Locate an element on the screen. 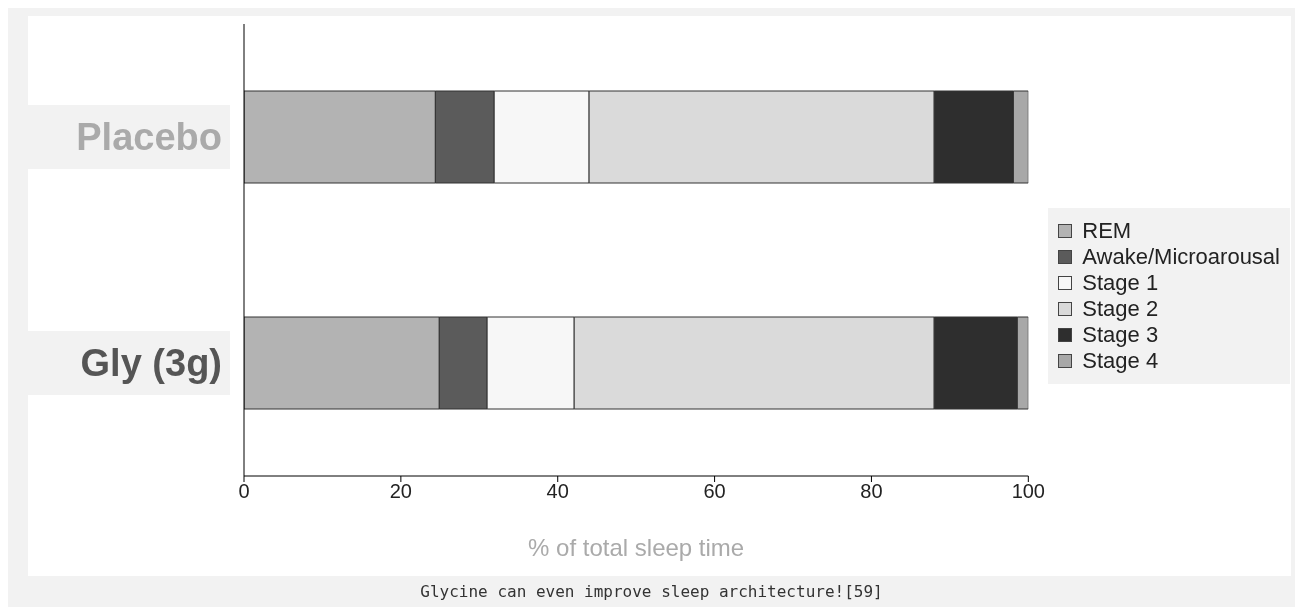 The width and height of the screenshot is (1303, 611). x-tick-label: 60 is located at coordinates (714, 491).